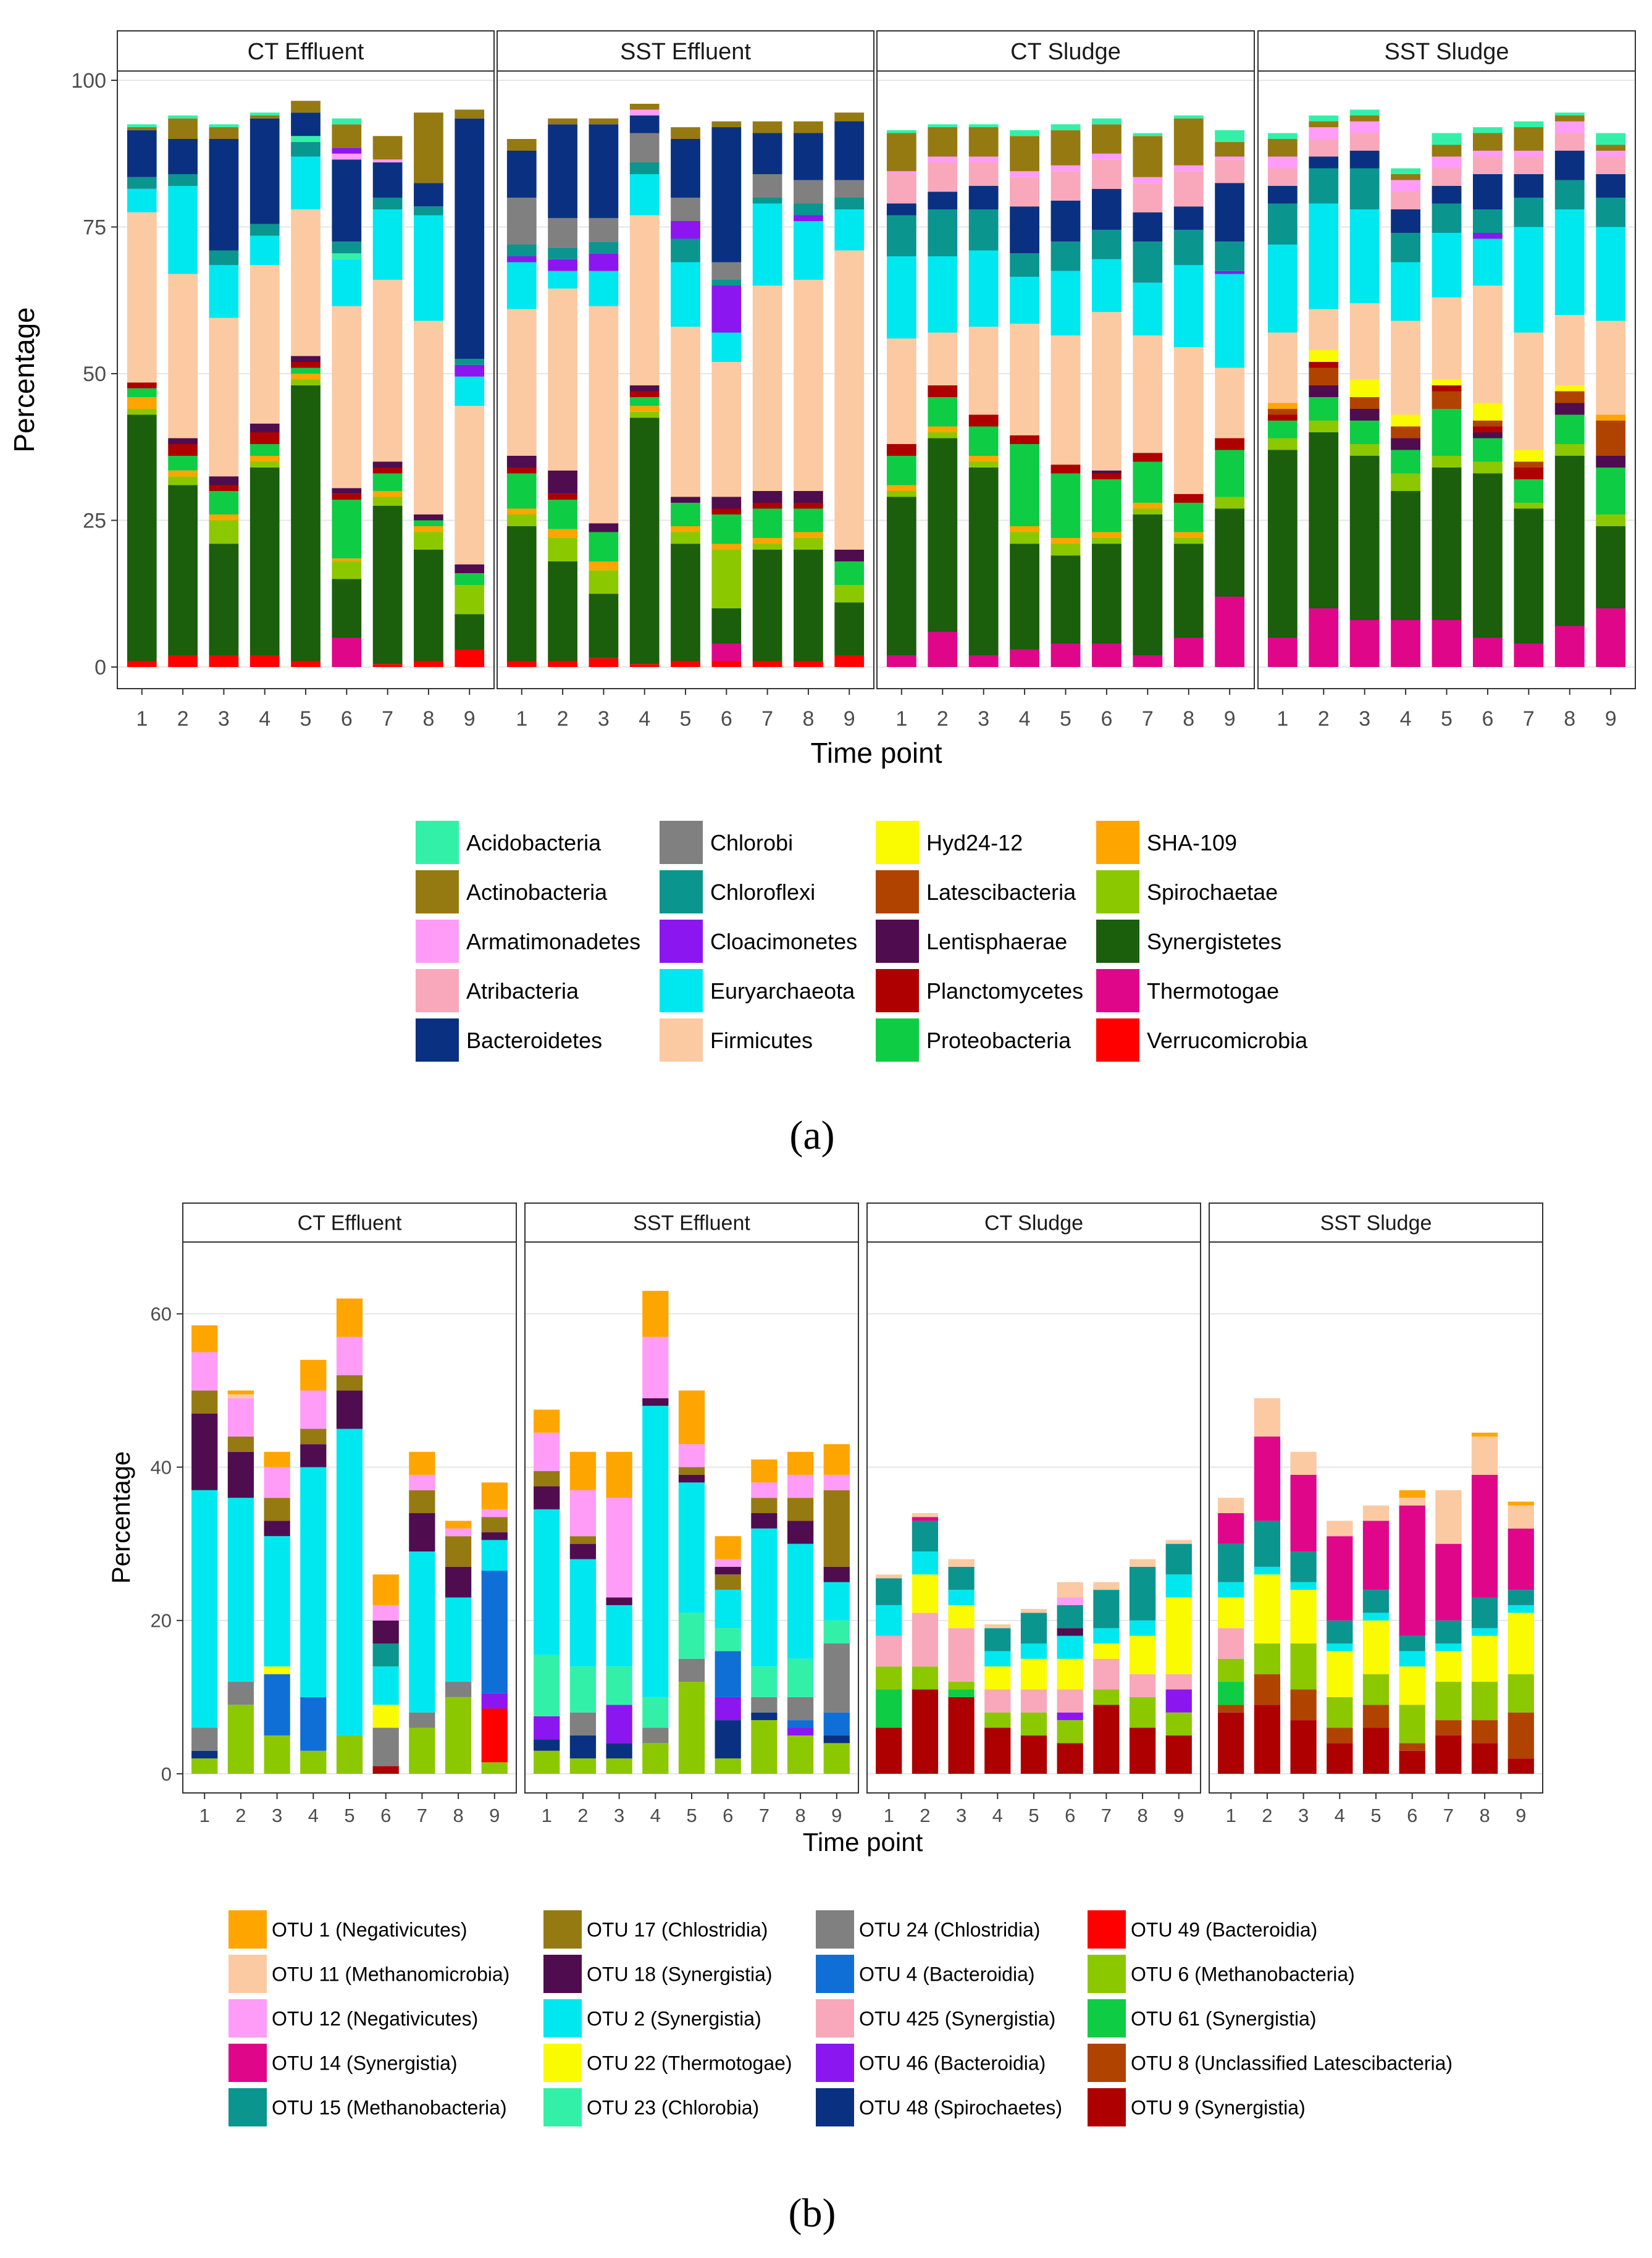 The width and height of the screenshot is (1652, 2258). I want to click on legend-item-otu-22-thermotogae: OTU 22 (Thermotogae), so click(667, 2063).